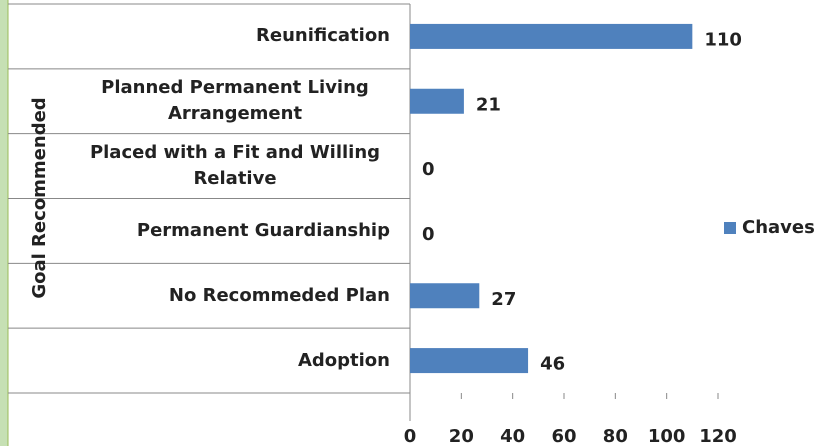  Describe the element at coordinates (512, 436) in the screenshot. I see `x-tick-label: 40` at that location.